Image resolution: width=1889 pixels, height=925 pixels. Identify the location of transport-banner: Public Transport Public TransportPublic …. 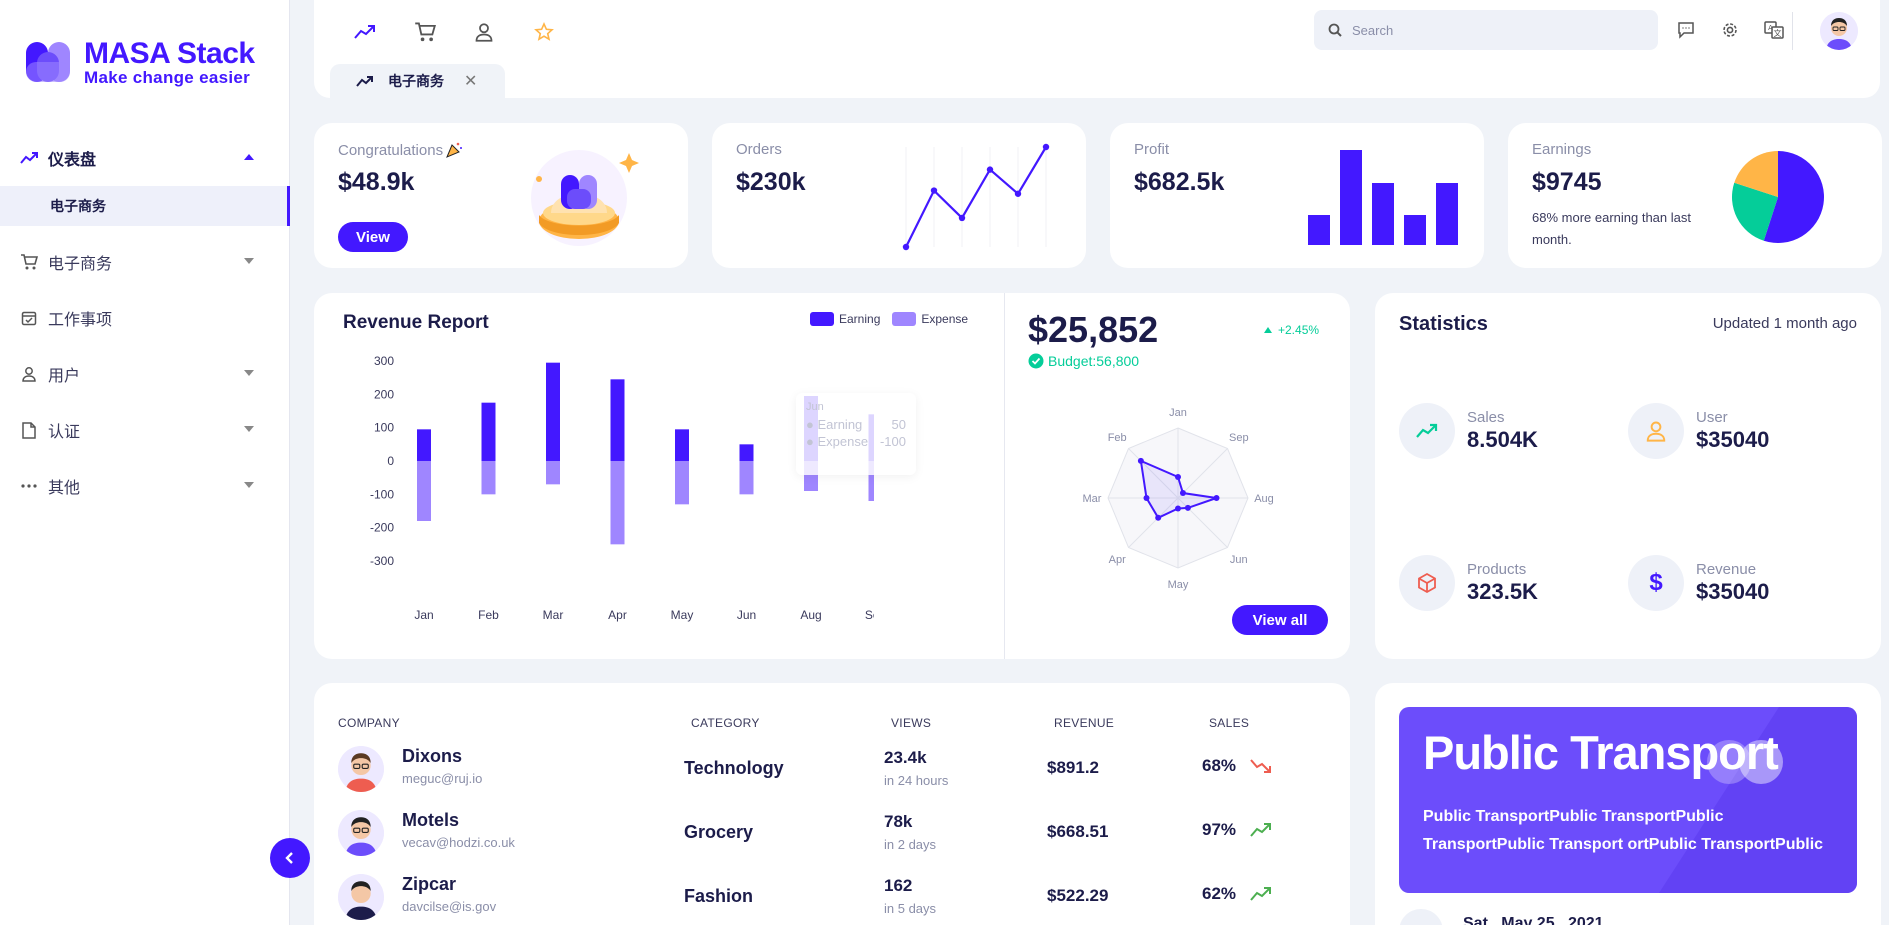
(1628, 800).